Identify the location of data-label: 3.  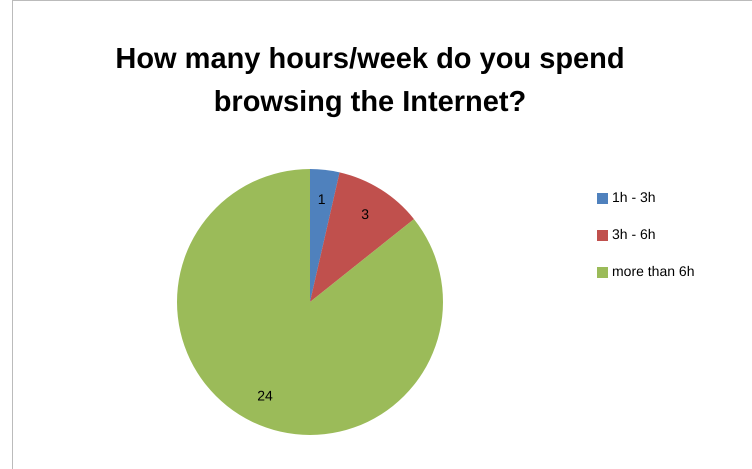
(365, 214).